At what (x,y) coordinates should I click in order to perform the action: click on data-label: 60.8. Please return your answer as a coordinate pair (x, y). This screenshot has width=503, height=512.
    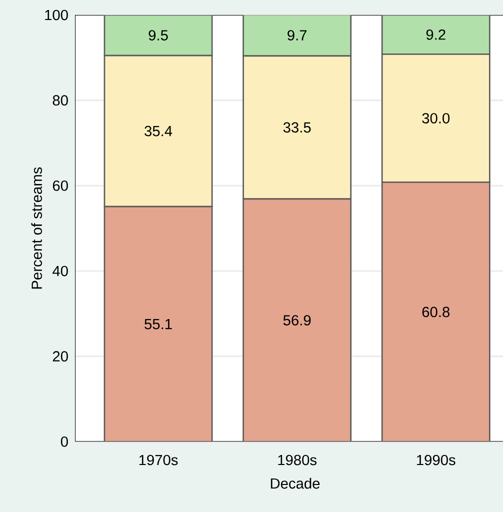
    Looking at the image, I should click on (436, 312).